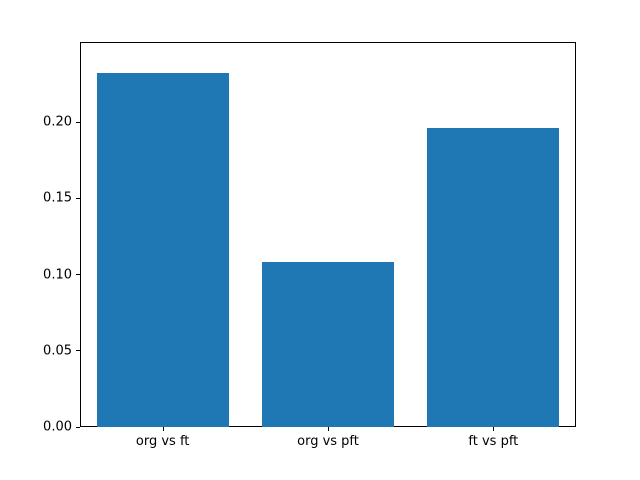 The image size is (640, 480). What do you see at coordinates (328, 344) in the screenshot?
I see `bar-org-vs-pft` at bounding box center [328, 344].